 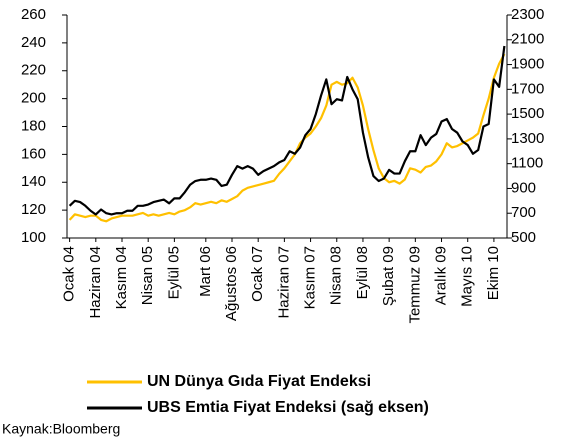 What do you see at coordinates (33, 14) in the screenshot?
I see `y-tick-label: 260` at bounding box center [33, 14].